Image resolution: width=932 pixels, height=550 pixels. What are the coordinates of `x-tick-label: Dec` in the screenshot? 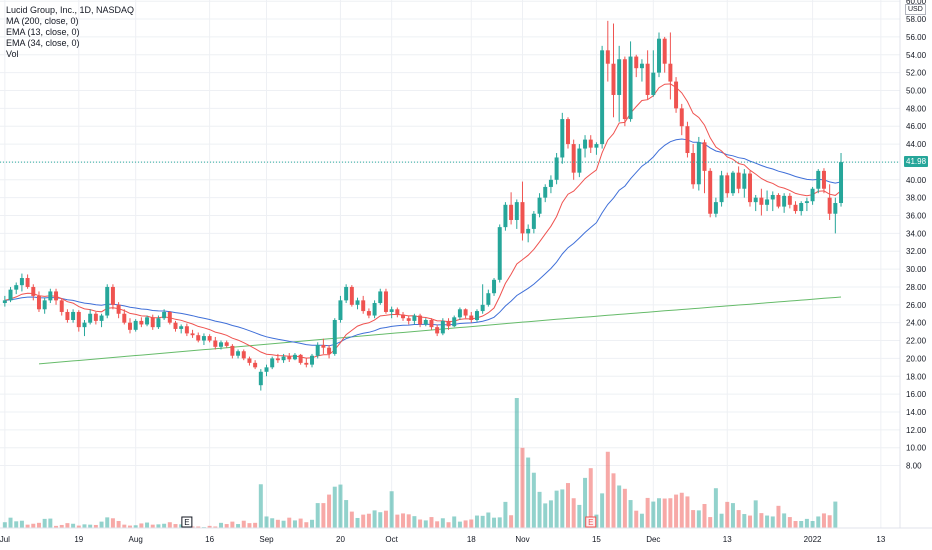 It's located at (653, 539).